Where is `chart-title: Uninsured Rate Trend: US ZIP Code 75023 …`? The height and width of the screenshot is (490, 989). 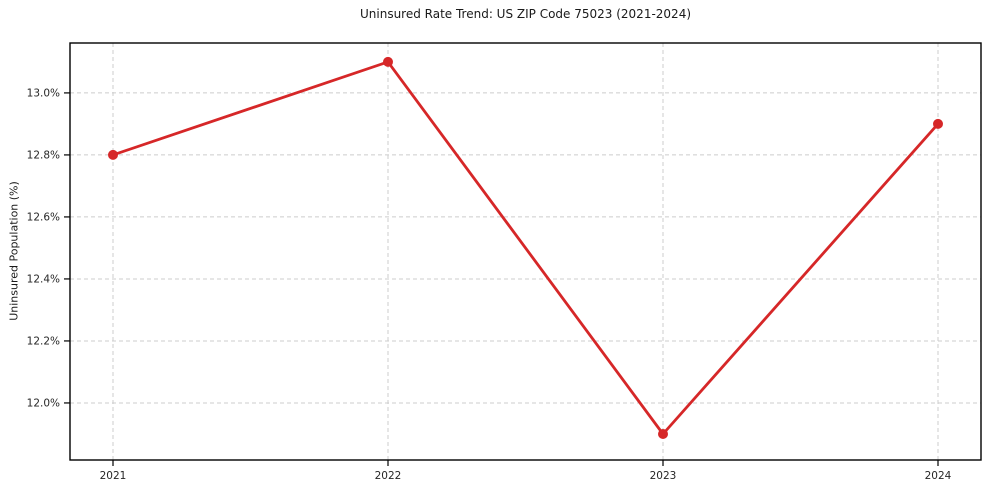
chart-title: Uninsured Rate Trend: US ZIP Code 75023 … is located at coordinates (525, 14).